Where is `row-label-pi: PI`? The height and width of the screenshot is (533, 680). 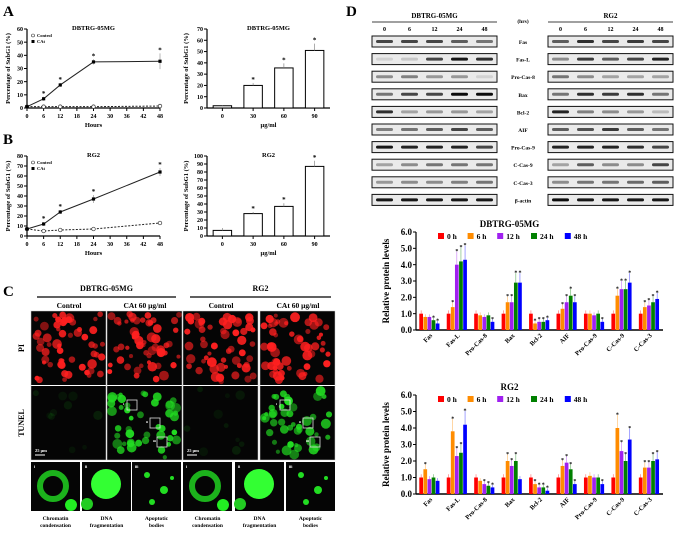 row-label-pi: PI is located at coordinates (21, 348).